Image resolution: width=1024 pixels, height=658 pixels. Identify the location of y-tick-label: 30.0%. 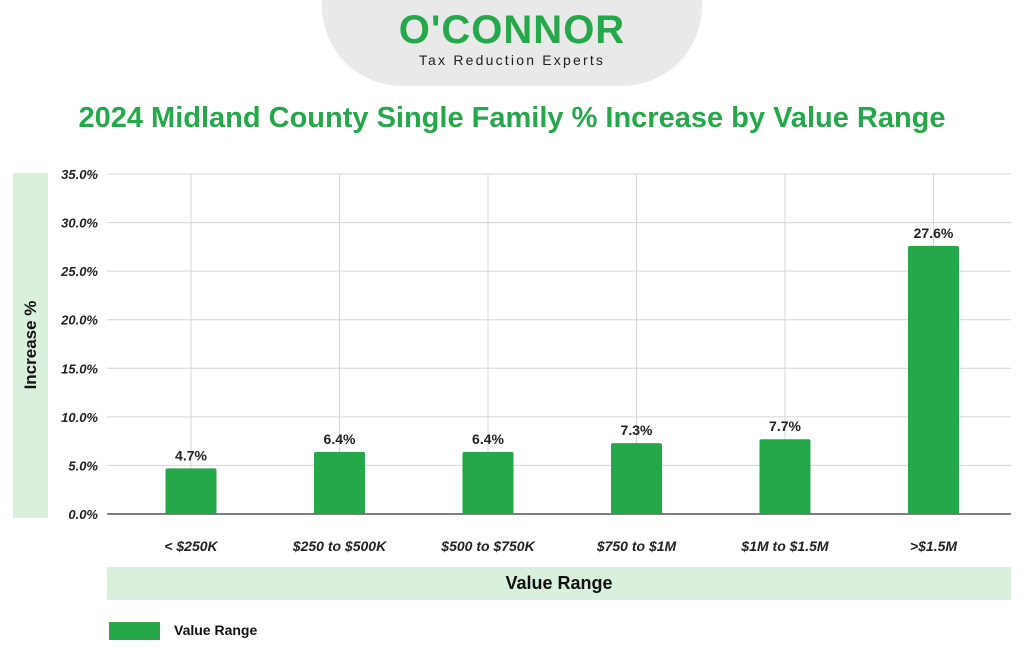
(79, 223).